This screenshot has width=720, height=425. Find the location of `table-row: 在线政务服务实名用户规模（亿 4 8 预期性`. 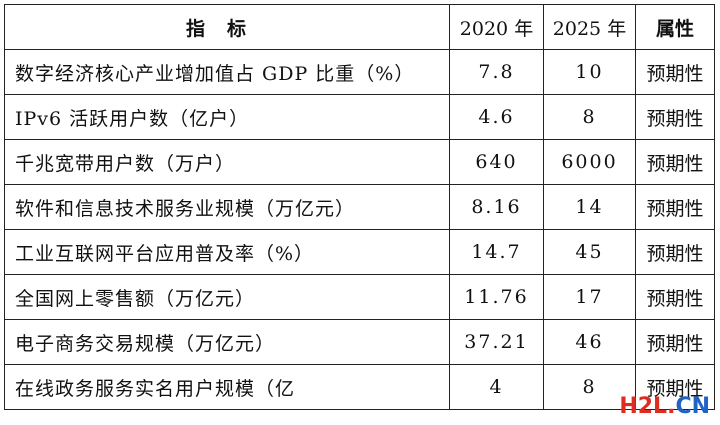

table-row: 在线政务服务实名用户规模（亿 4 8 预期性 is located at coordinates (359, 387).